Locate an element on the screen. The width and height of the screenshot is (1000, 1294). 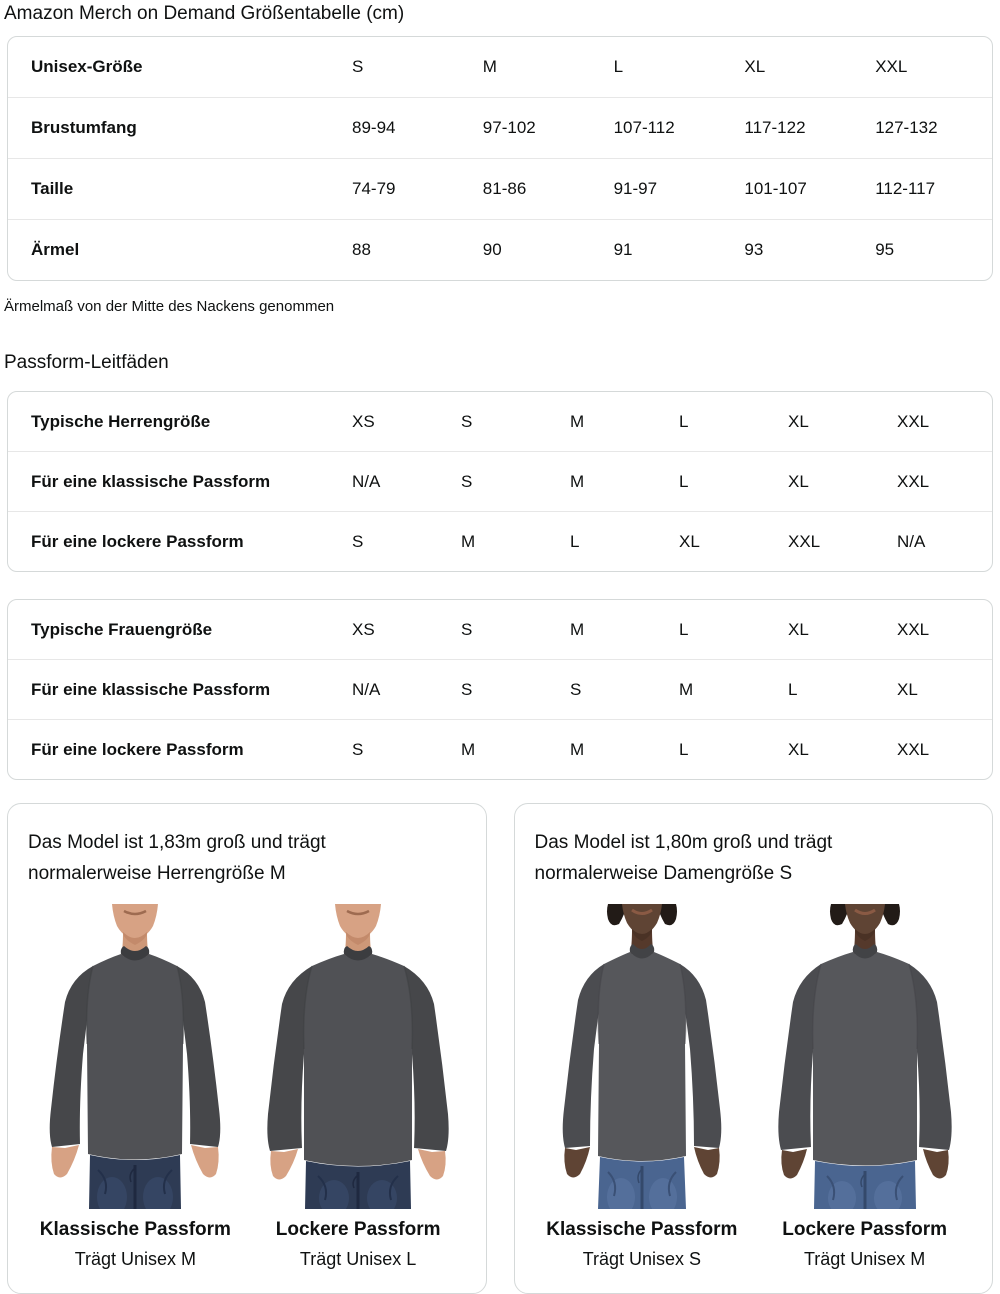
table-cell: 112-117 is located at coordinates (905, 188).